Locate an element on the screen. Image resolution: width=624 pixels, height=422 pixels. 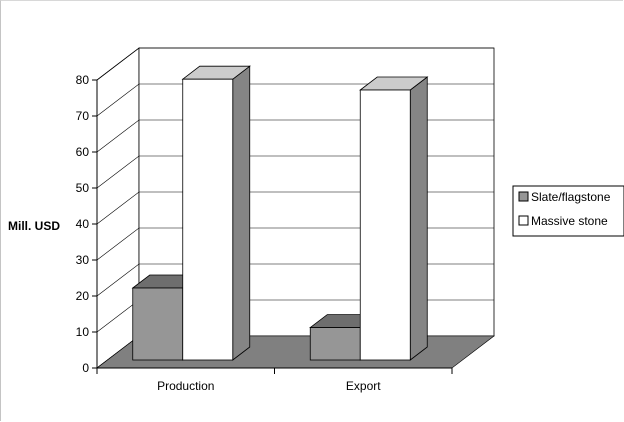
legend: Slate/flagstone Massive stone is located at coordinates (568, 211).